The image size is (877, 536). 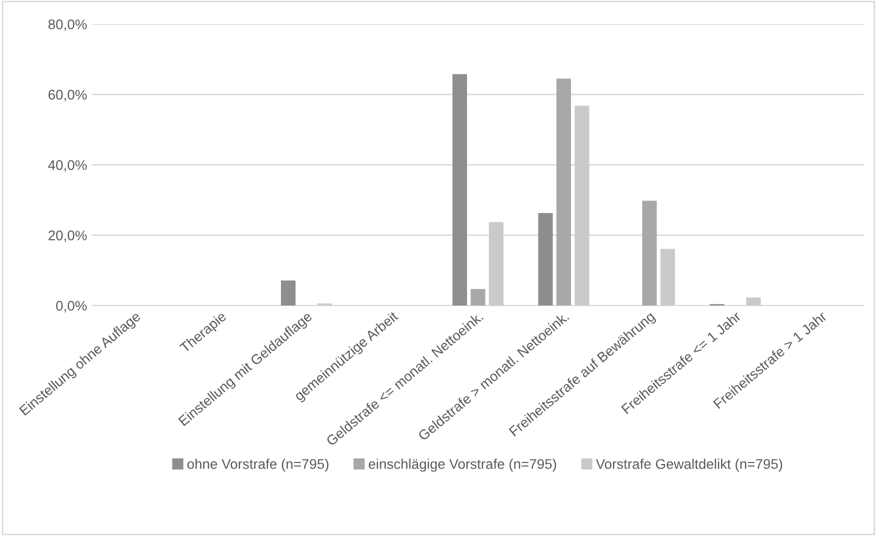 I want to click on y-tick-label: 80,0%, so click(x=67, y=25).